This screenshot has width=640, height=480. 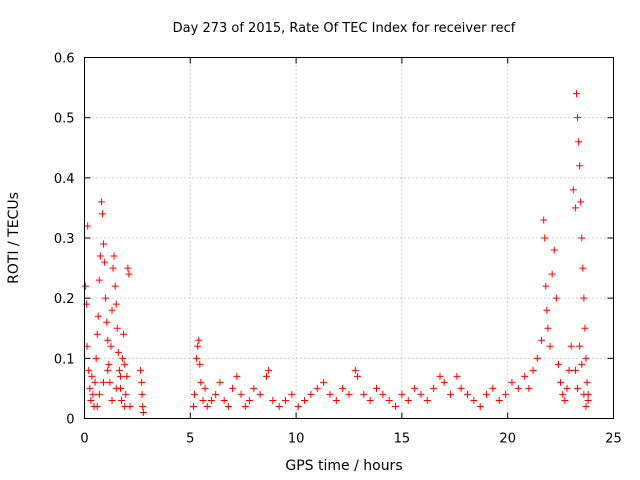 What do you see at coordinates (14, 238) in the screenshot?
I see `y-axis-label: ROTI / TECUs` at bounding box center [14, 238].